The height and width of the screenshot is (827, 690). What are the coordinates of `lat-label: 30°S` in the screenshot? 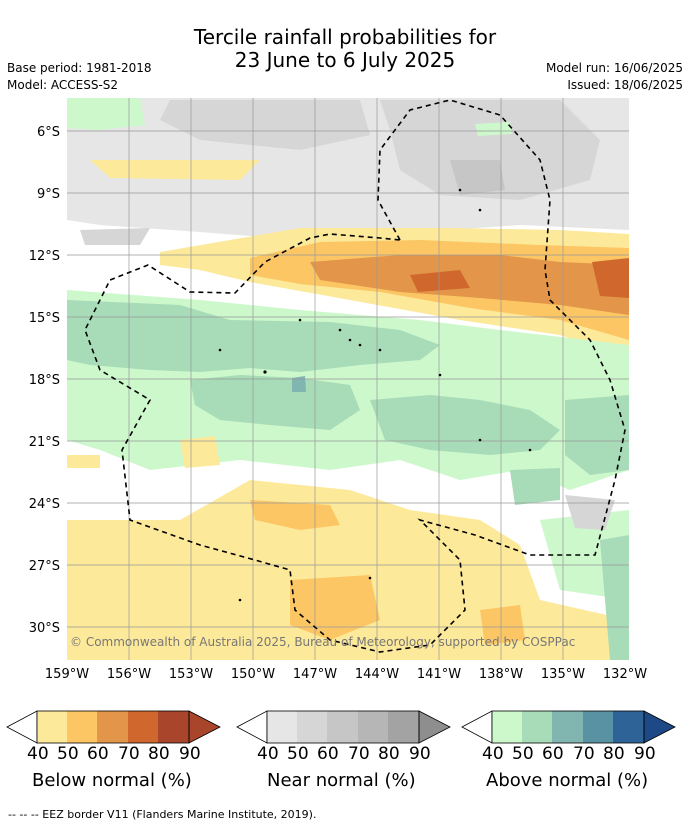 It's located at (44, 628).